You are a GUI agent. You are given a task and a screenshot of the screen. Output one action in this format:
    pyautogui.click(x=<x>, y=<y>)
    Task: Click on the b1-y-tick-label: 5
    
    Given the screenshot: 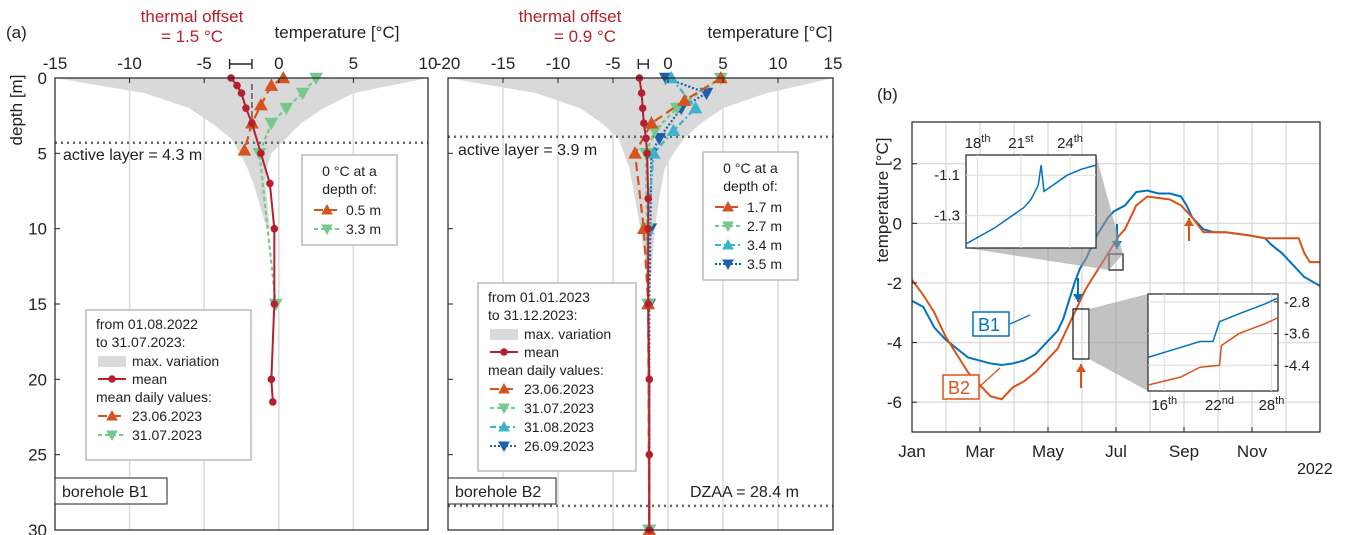 What is the action you would take?
    pyautogui.click(x=42, y=153)
    